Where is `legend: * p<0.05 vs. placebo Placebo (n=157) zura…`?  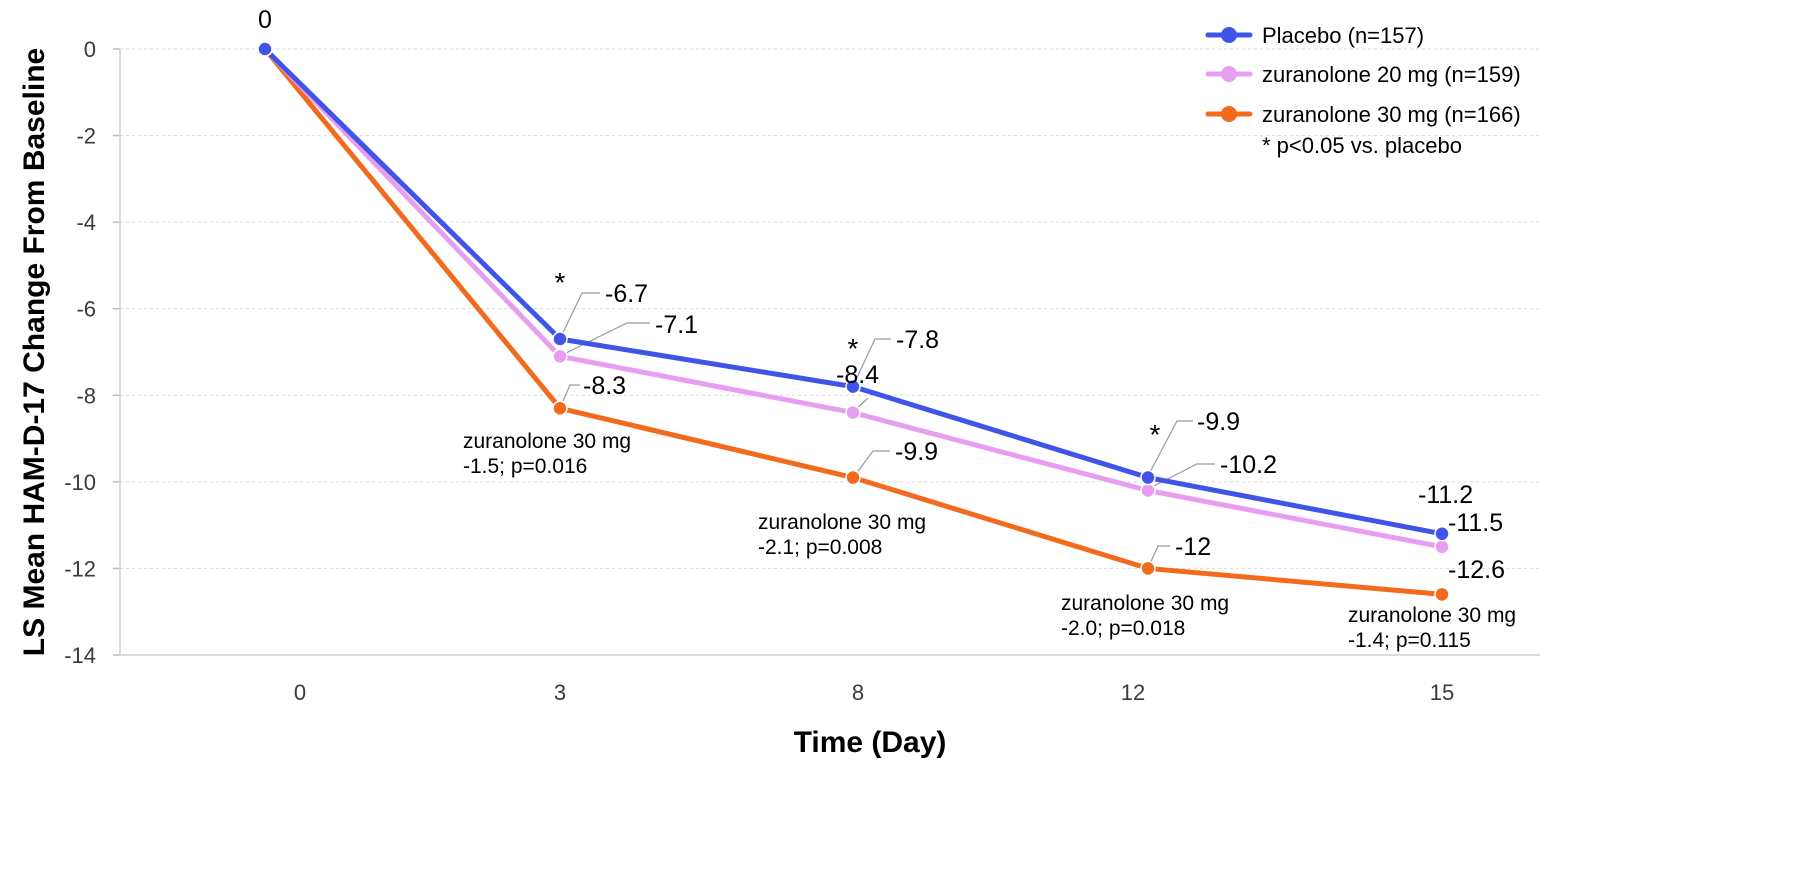 legend: * p<0.05 vs. placebo Placebo (n=157) zura… is located at coordinates (1363, 90).